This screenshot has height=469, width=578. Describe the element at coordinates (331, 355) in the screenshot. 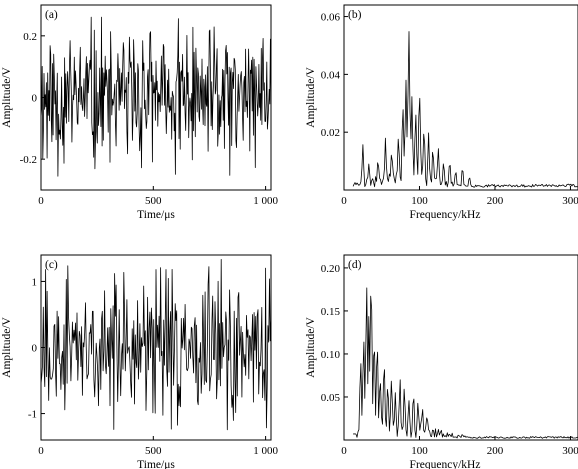

I see `y-tick-label: 0.10` at that location.